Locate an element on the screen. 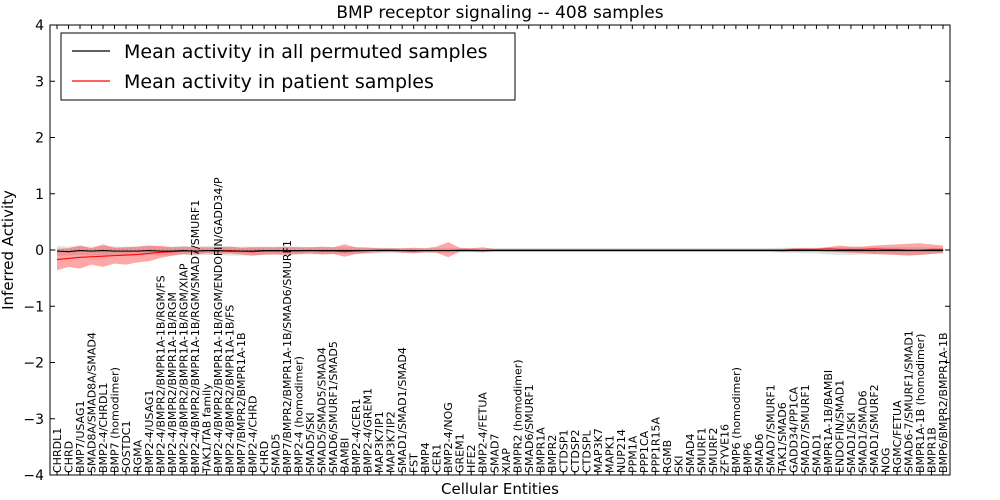 The height and width of the screenshot is (500, 1000). x-tick-label: BMPR1B is located at coordinates (931, 450).